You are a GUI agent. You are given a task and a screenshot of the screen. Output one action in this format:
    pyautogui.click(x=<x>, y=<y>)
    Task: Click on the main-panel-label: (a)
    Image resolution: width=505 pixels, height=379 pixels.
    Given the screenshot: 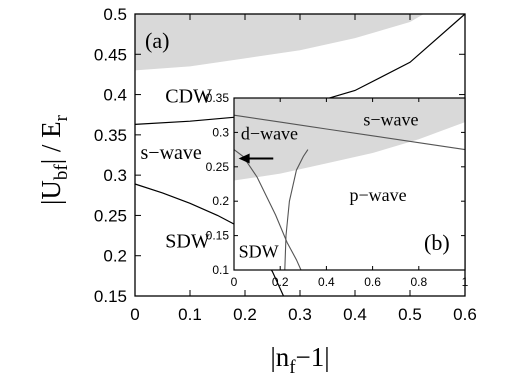 What is the action you would take?
    pyautogui.click(x=157, y=40)
    